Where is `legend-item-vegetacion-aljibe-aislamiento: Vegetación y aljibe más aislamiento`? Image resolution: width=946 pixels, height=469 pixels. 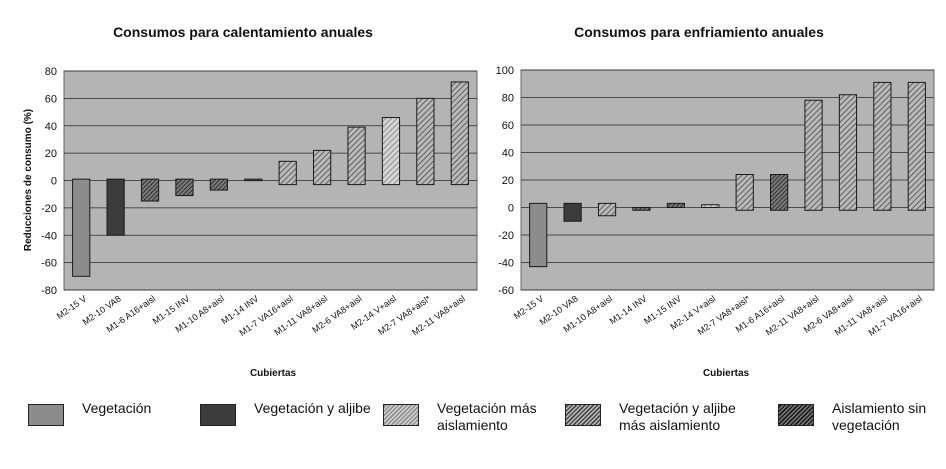
legend-item-vegetacion-aljibe-aislamiento: Vegetación y aljibe más aislamiento is located at coordinates (651, 417).